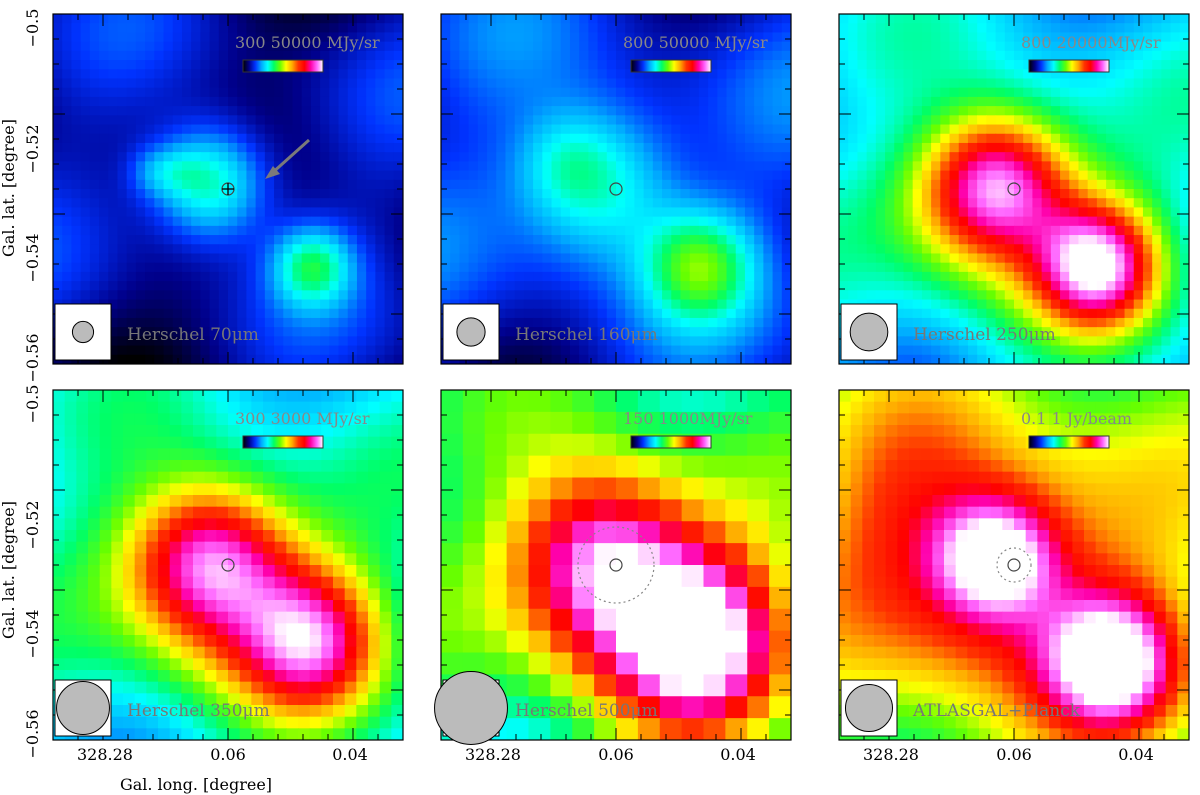  What do you see at coordinates (288, 158) in the screenshot?
I see `arrow-marker` at bounding box center [288, 158].